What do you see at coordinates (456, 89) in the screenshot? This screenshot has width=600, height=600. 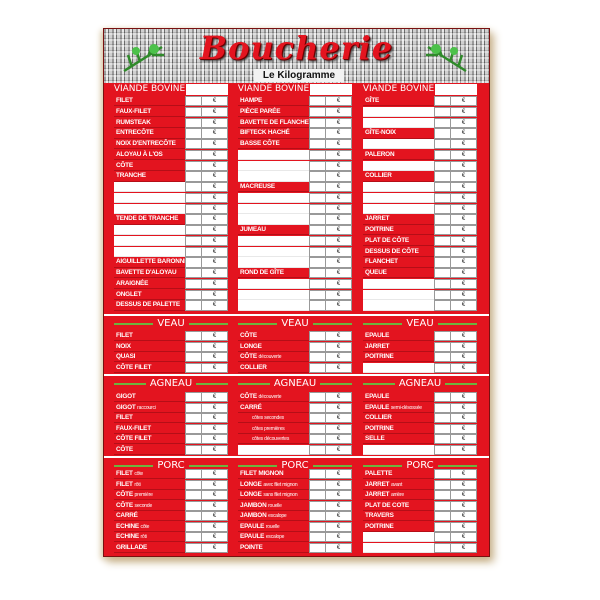 I see `header-price-box` at bounding box center [456, 89].